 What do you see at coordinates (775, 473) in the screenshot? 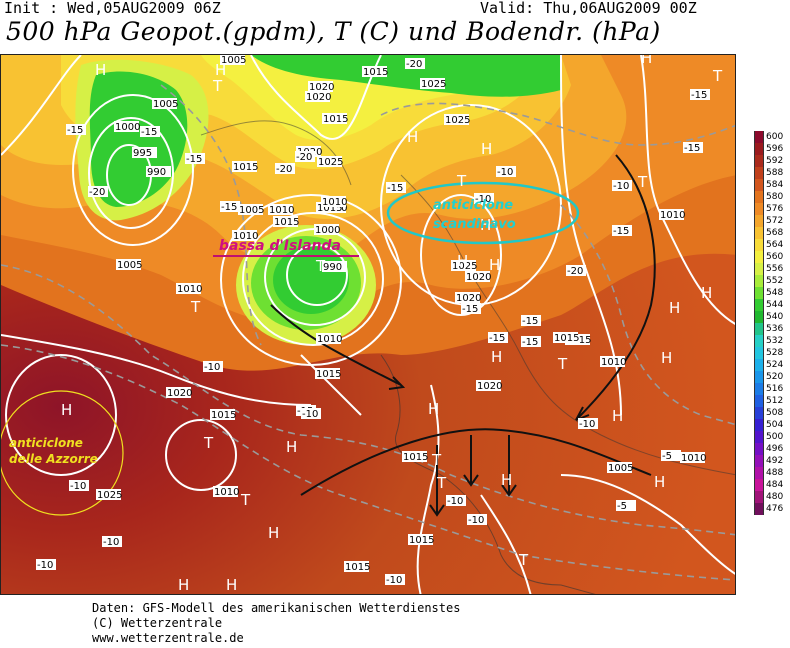
I see `legend-value: 488` at bounding box center [775, 473].